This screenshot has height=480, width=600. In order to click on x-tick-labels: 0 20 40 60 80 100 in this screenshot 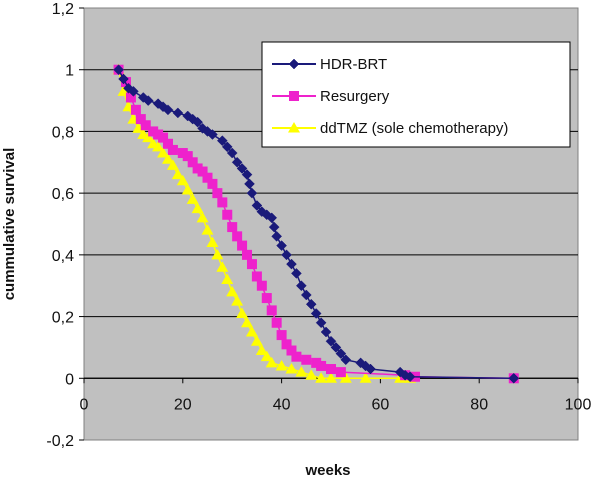, I will do `click(336, 404)`.